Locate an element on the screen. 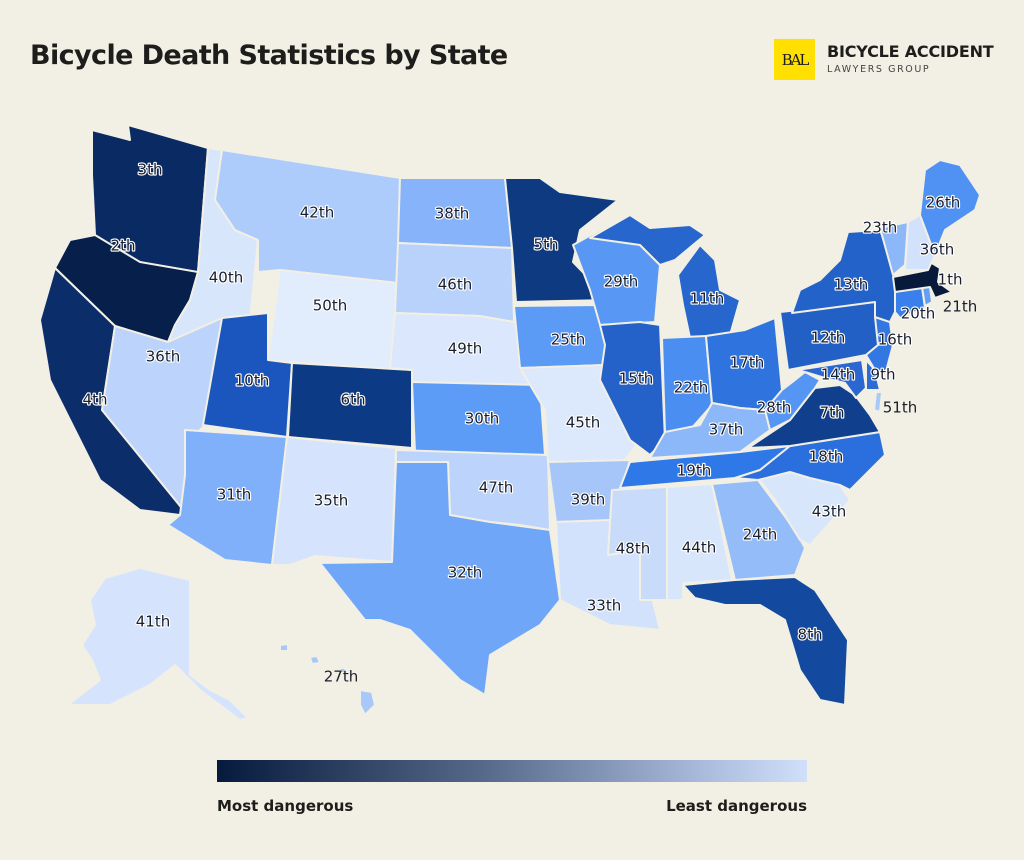 The height and width of the screenshot is (860, 1024). label-hi: 27th is located at coordinates (341, 677).